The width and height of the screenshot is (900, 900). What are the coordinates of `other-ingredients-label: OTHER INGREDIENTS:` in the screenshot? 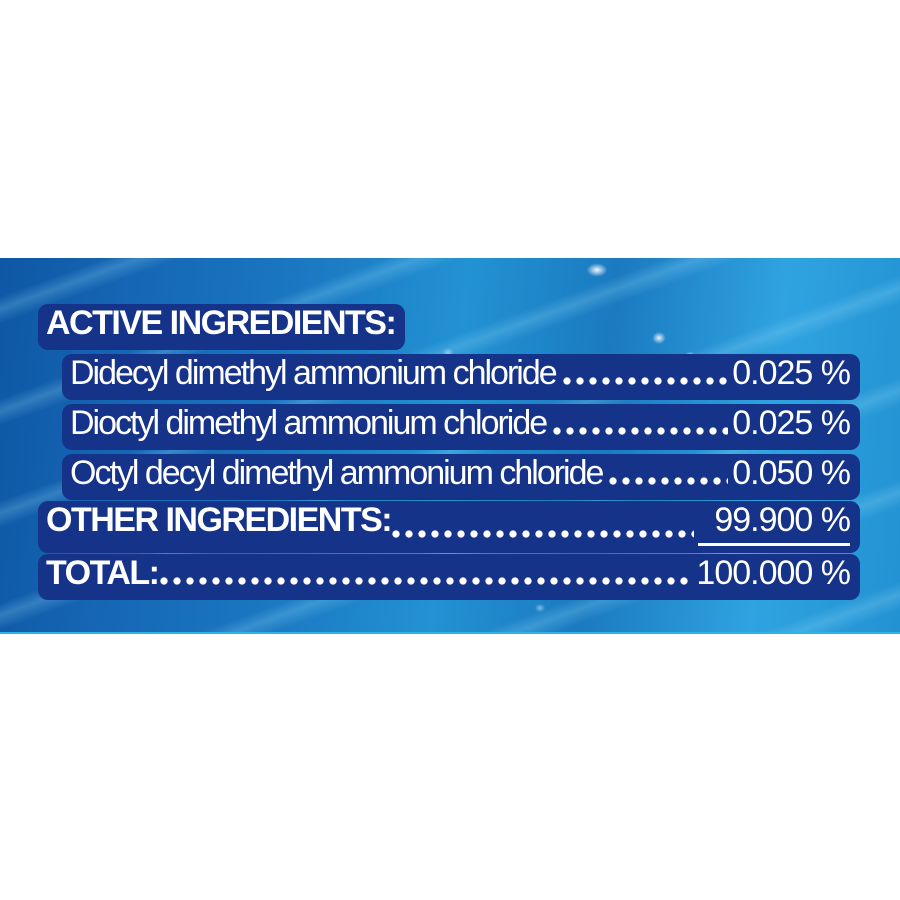 It's located at (219, 520).